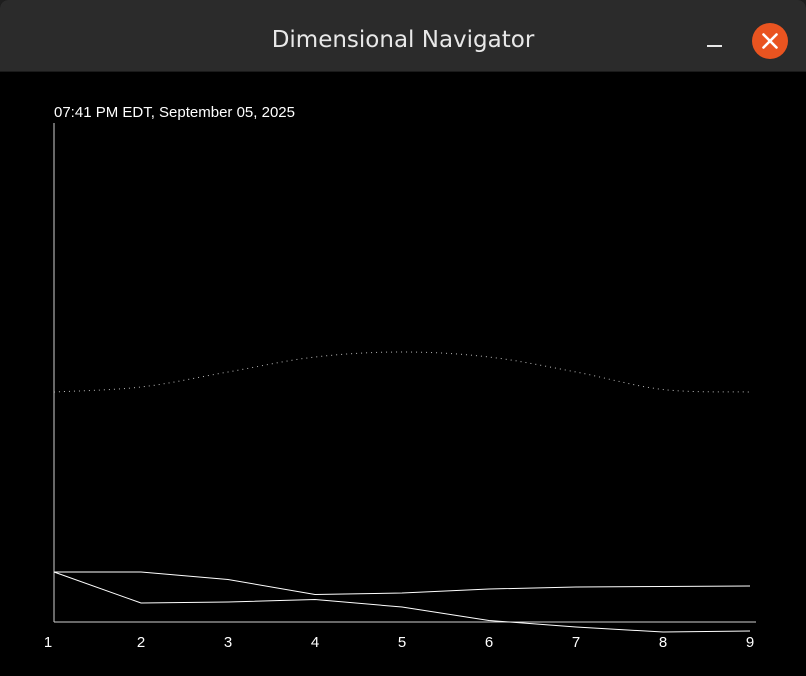 The width and height of the screenshot is (806, 676). What do you see at coordinates (403, 40) in the screenshot?
I see `window-title: Dimensional Navigator` at bounding box center [403, 40].